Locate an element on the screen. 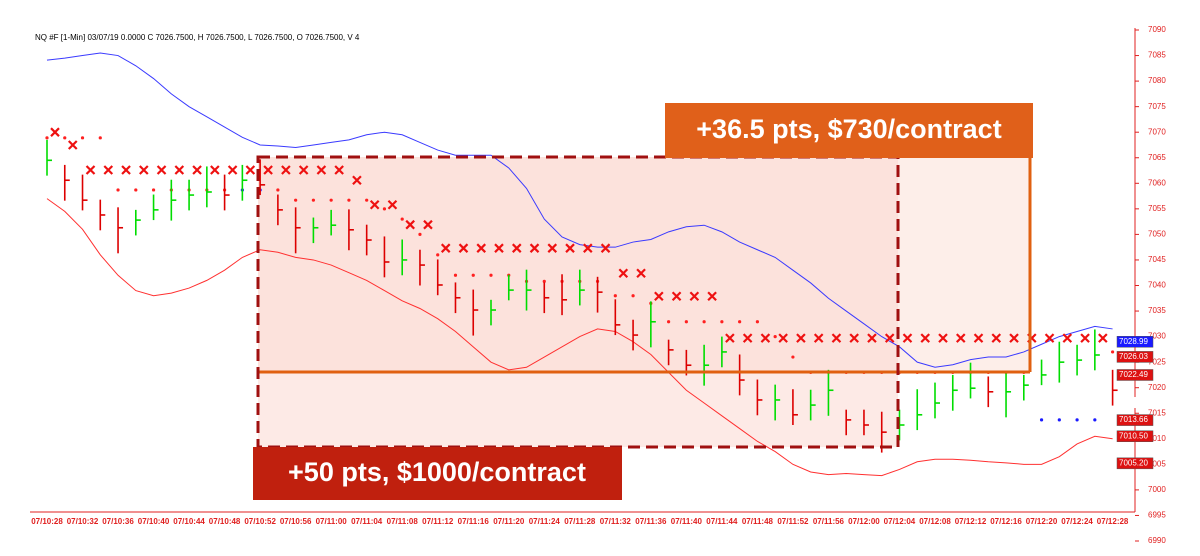 The image size is (1200, 556). y-tick-label: 7040 is located at coordinates (1157, 285).